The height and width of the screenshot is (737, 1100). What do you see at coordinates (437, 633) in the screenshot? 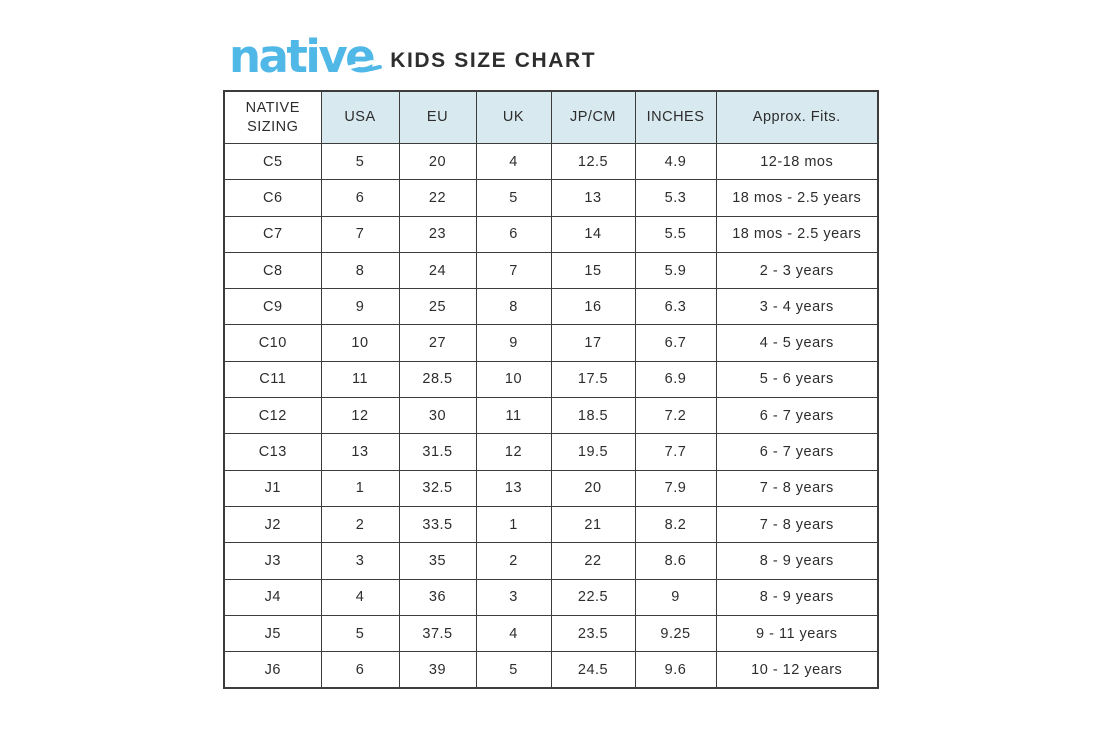
I see `table-cell: 37.5` at bounding box center [437, 633].